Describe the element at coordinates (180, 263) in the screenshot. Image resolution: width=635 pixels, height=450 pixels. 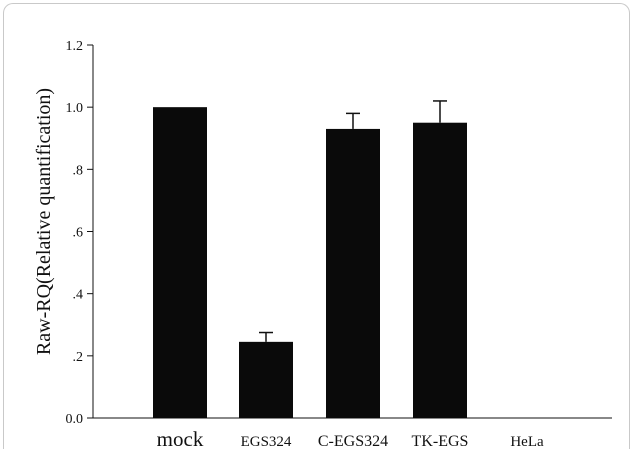
I see `bar-mock` at that location.